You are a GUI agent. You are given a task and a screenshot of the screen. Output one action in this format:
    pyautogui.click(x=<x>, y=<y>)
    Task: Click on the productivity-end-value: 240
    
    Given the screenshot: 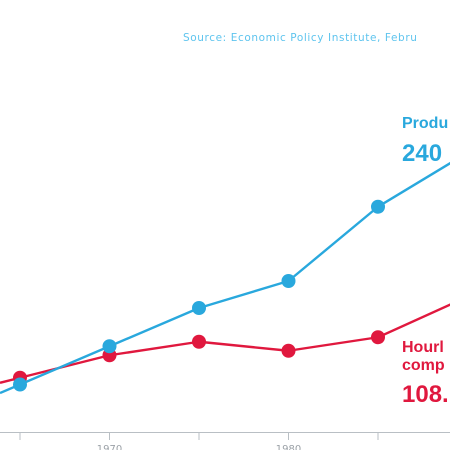 What is the action you would take?
    pyautogui.click(x=422, y=153)
    